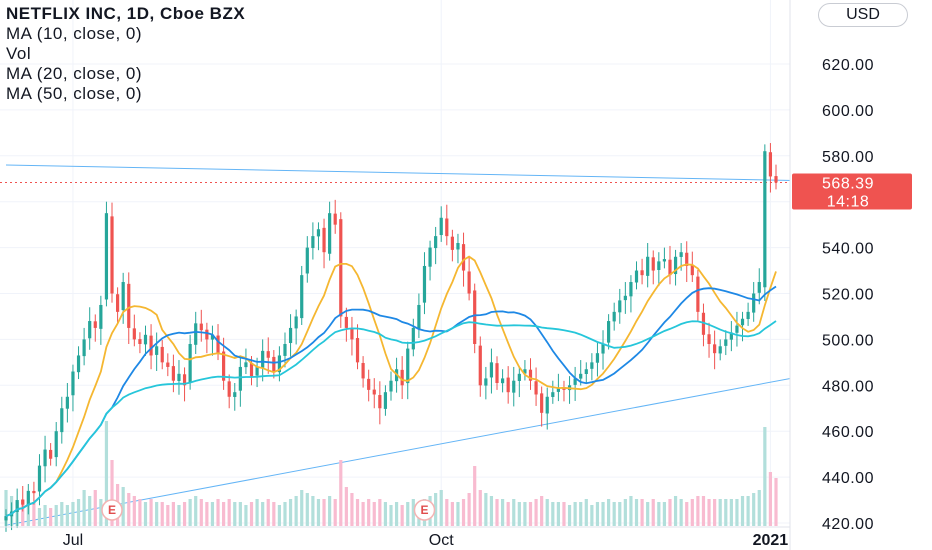 Image resolution: width=932 pixels, height=550 pixels. Describe the element at coordinates (19, 53) in the screenshot. I see `legend-volume: Vol` at that location.